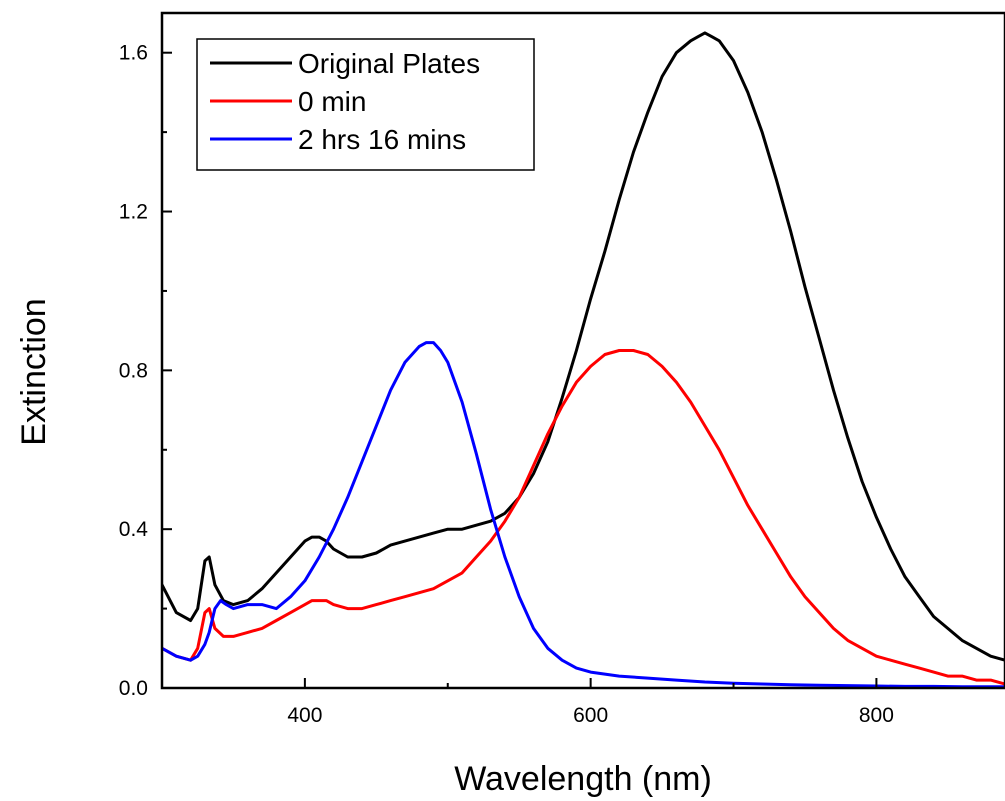 Image resolution: width=1005 pixels, height=801 pixels. Describe the element at coordinates (382, 139) in the screenshot. I see `legend-label-2: 2 hrs 16 mins` at that location.